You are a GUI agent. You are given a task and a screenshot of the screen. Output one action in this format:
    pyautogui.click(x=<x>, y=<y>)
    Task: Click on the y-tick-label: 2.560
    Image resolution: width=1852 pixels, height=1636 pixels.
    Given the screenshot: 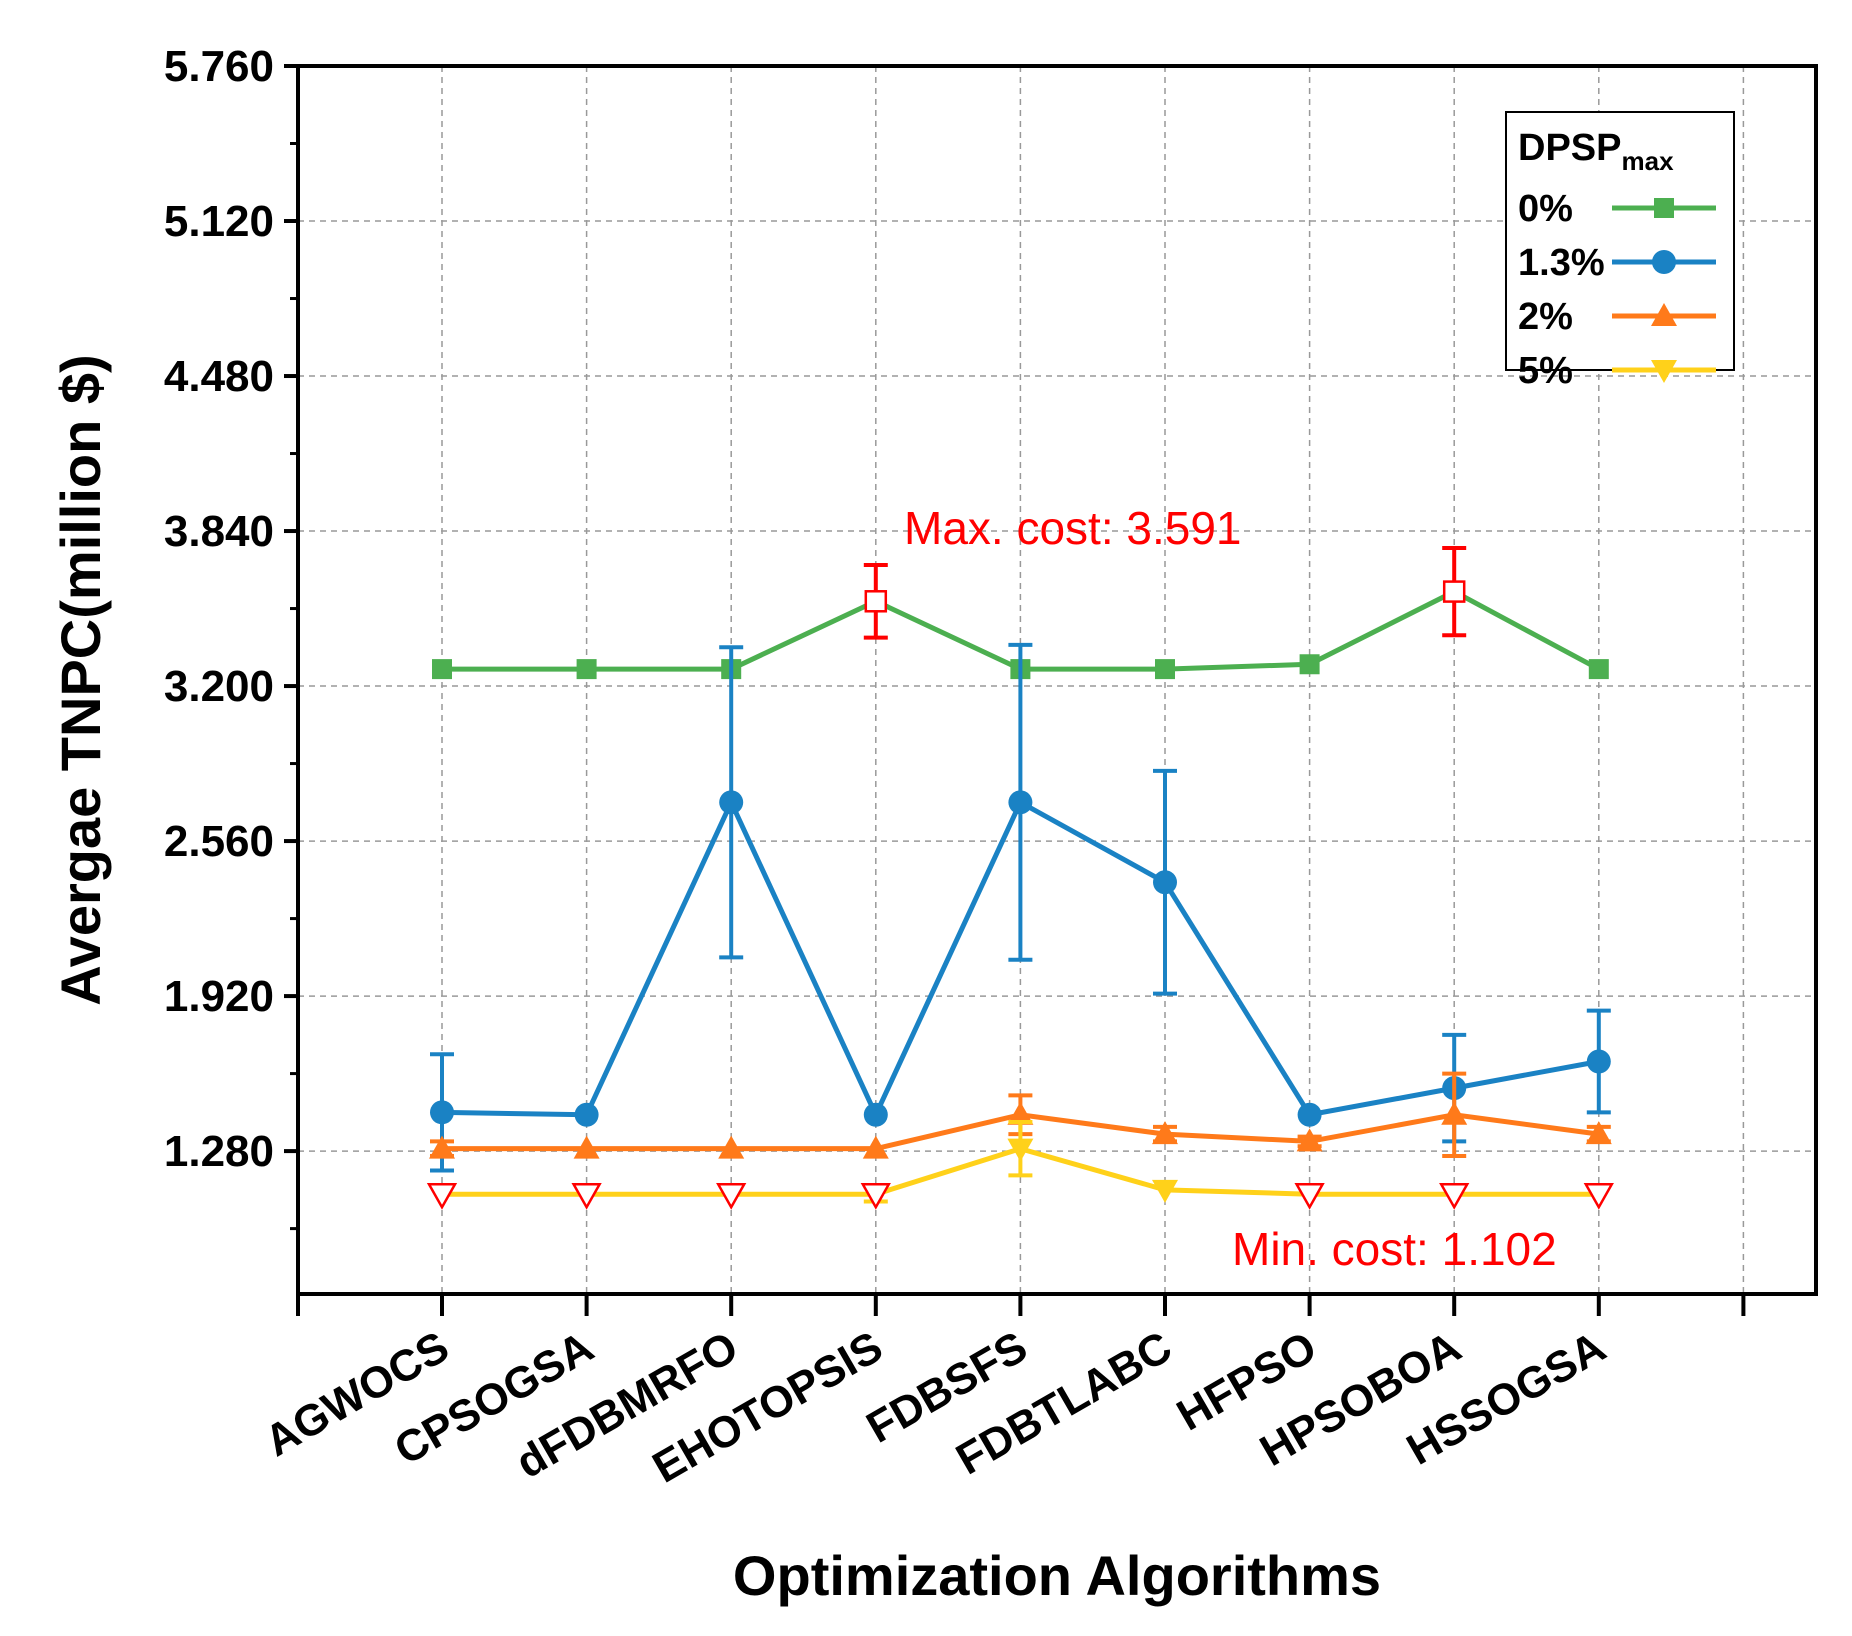 What is the action you would take?
    pyautogui.click(x=219, y=841)
    